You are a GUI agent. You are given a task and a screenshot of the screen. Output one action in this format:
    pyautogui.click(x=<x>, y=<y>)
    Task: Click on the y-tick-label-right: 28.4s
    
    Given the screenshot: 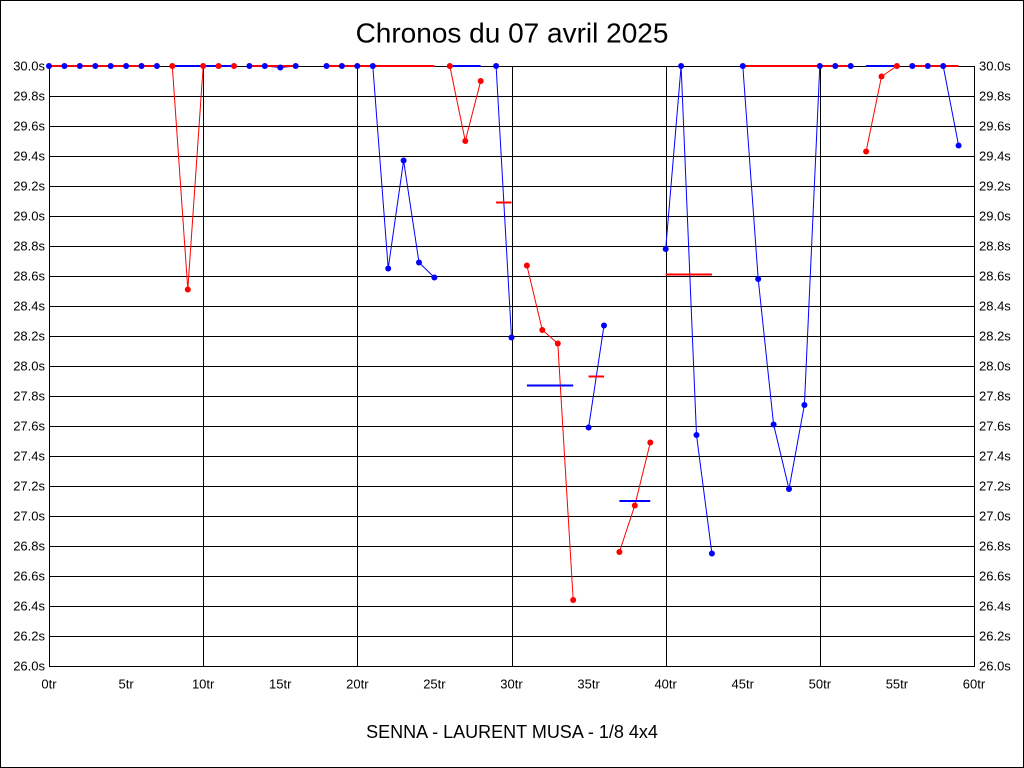 What is the action you would take?
    pyautogui.click(x=995, y=306)
    